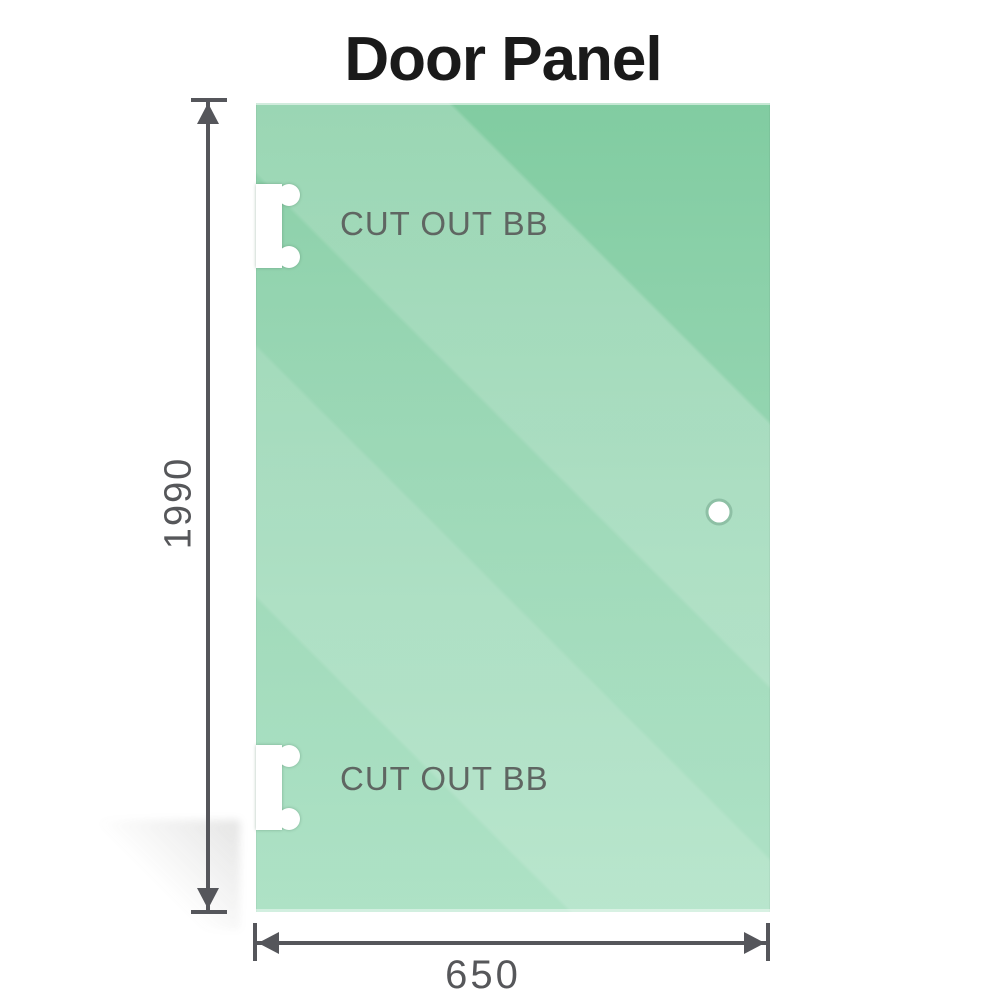 This screenshot has height=1000, width=1000. What do you see at coordinates (208, 113) in the screenshot?
I see `arrowhead-up-icon` at bounding box center [208, 113].